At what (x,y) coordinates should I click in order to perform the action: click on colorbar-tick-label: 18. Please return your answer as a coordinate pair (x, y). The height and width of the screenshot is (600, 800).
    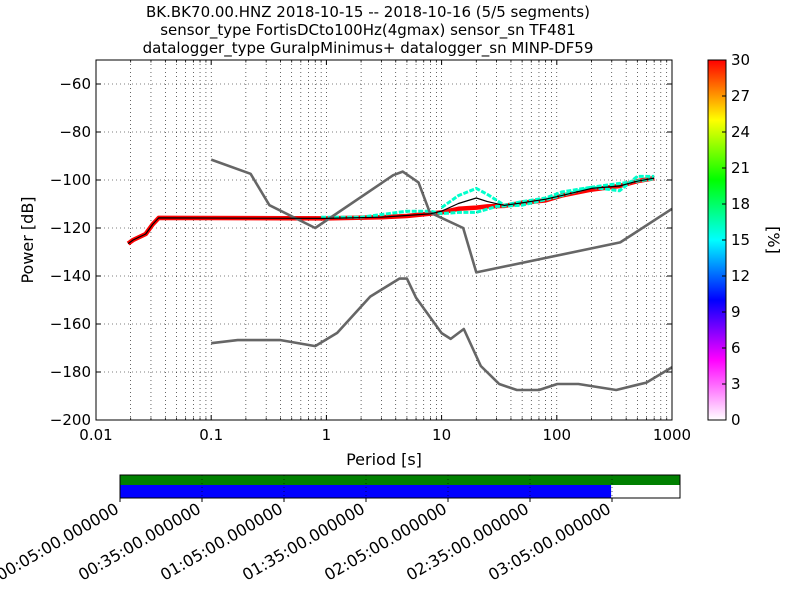
    Looking at the image, I should click on (740, 204).